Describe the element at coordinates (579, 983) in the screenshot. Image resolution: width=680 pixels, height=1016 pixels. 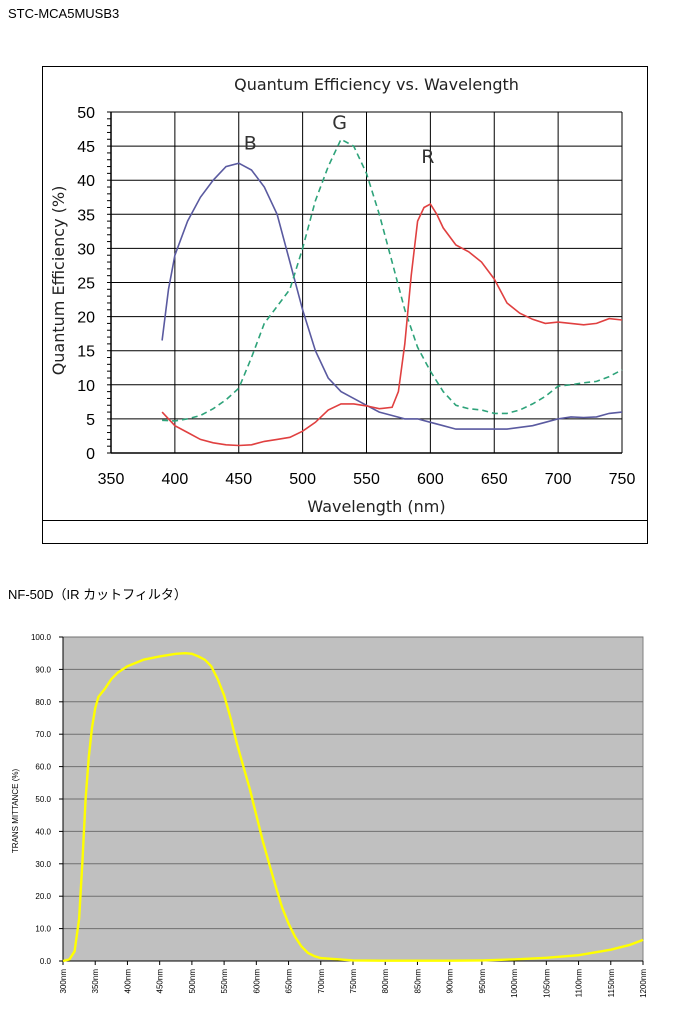
I see `x-tick-label: 1100nm` at that location.